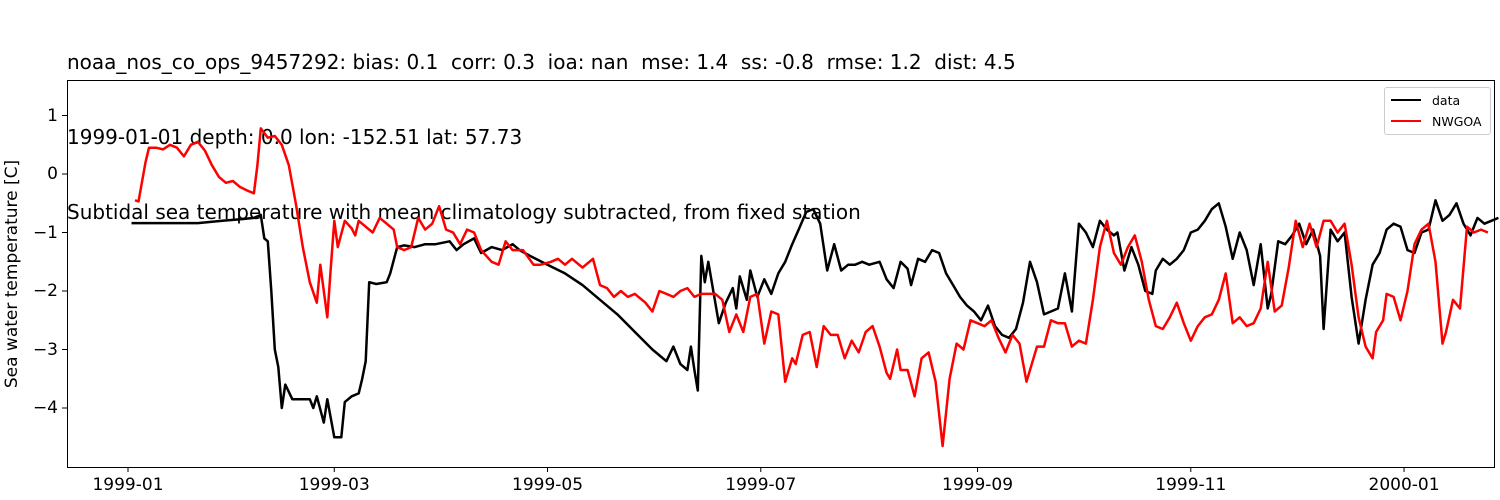 The image size is (1500, 500). What do you see at coordinates (1406, 121) in the screenshot?
I see `legend-swatch-red-line-icon` at bounding box center [1406, 121].